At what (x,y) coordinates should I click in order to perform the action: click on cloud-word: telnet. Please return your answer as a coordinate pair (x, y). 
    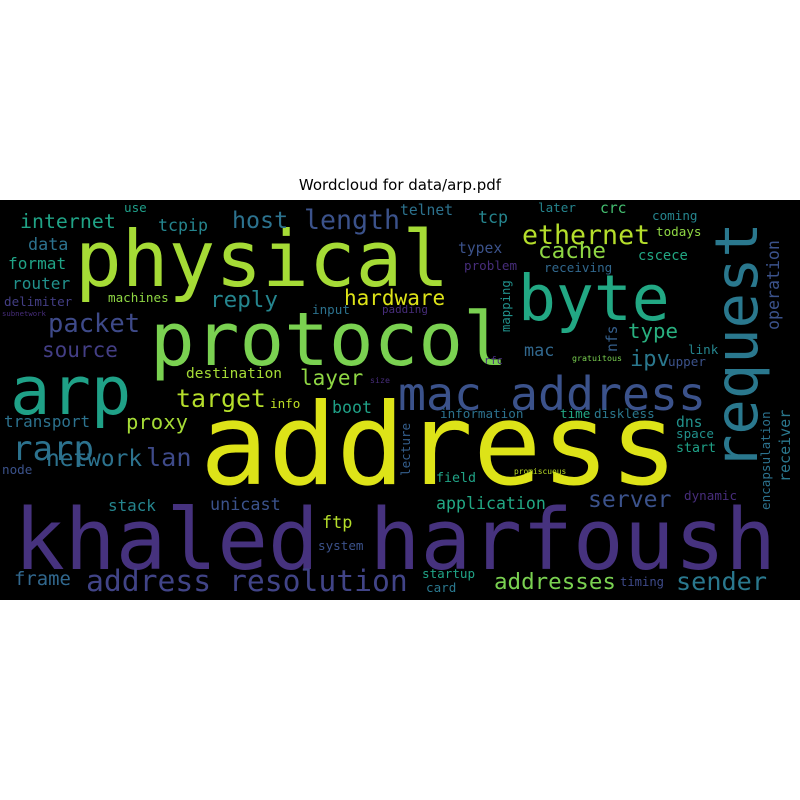
    Looking at the image, I should click on (427, 210).